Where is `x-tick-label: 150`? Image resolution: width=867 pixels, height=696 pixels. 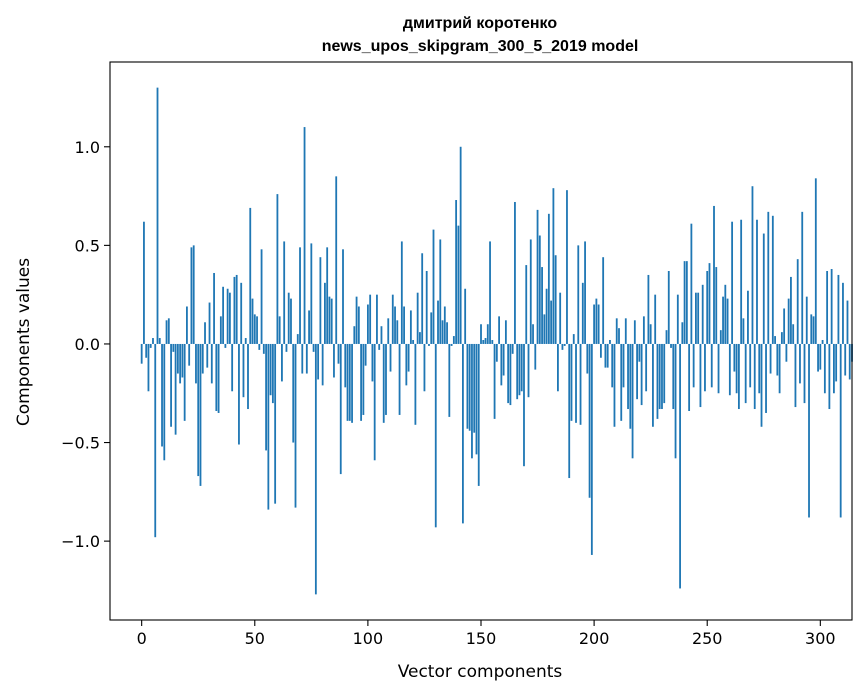 x-tick-label: 150 is located at coordinates (481, 638).